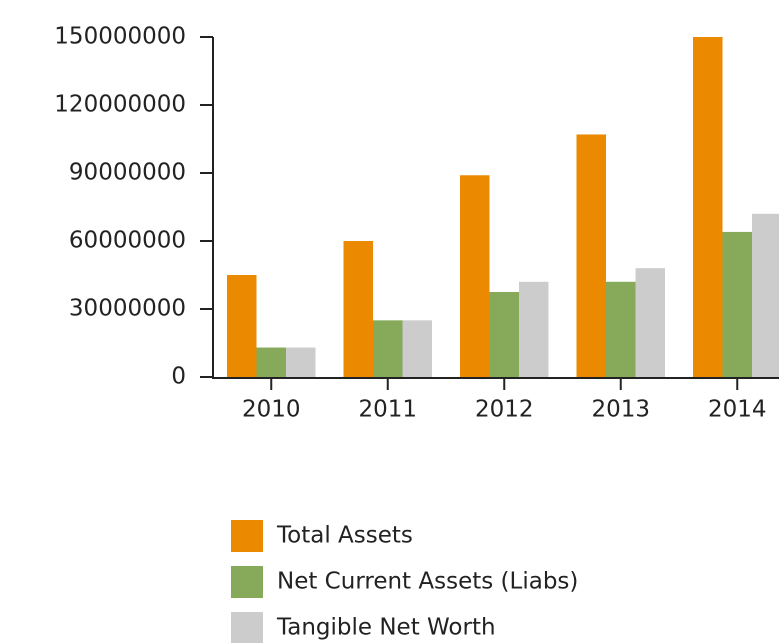 The height and width of the screenshot is (643, 779). Describe the element at coordinates (344, 536) in the screenshot. I see `legend-label: Total Assets` at that location.